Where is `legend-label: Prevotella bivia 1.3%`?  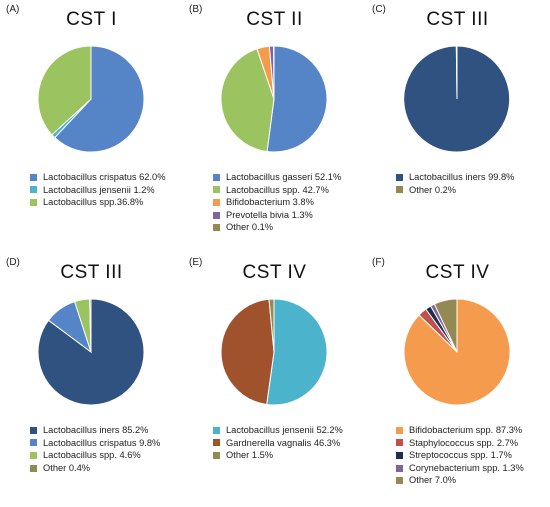 legend-label: Prevotella bivia 1.3% is located at coordinates (269, 214).